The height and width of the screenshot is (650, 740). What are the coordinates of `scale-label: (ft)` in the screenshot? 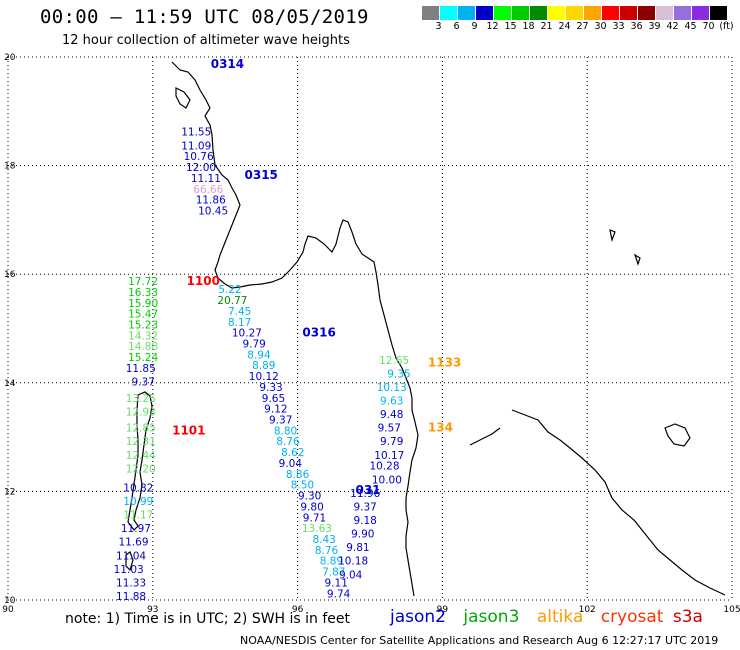 It's located at (726, 26).